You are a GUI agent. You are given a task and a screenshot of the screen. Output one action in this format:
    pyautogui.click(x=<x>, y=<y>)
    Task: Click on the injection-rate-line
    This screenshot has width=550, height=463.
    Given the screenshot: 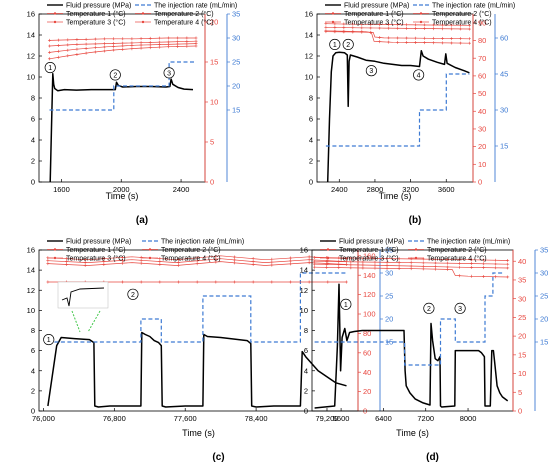 What is the action you would take?
    pyautogui.click(x=197, y=307)
    